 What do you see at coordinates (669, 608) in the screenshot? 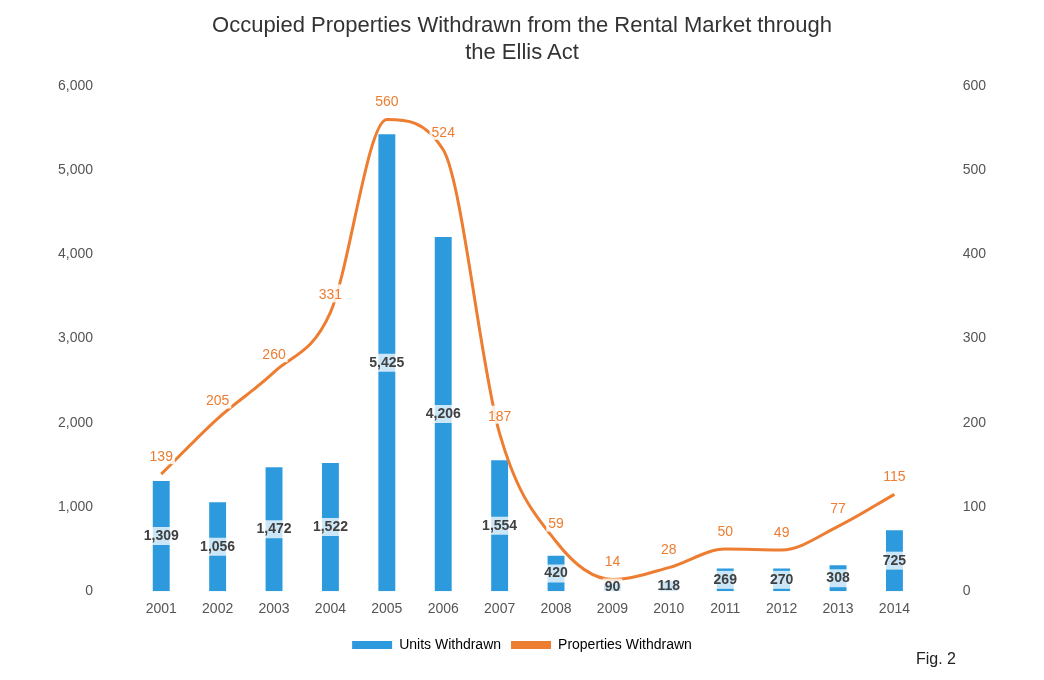
I see `x-tick-label: 2010` at bounding box center [669, 608].